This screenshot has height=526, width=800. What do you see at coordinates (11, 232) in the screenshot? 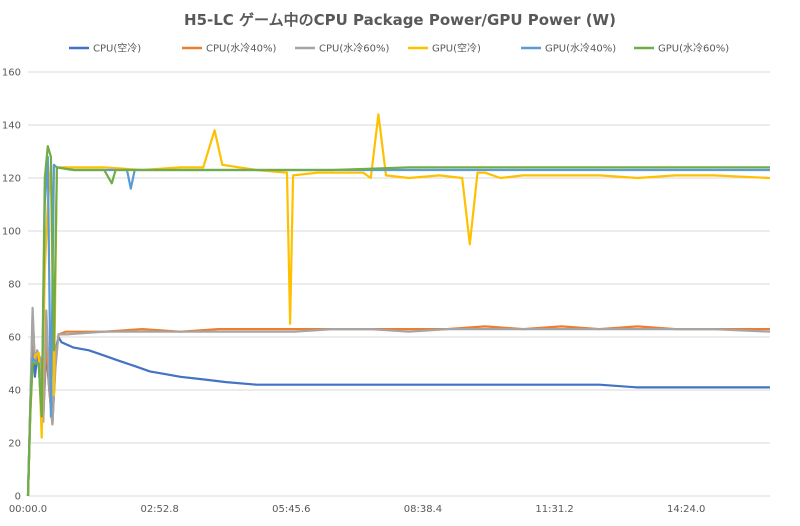
I see `y-tick-label: 100` at bounding box center [11, 232].